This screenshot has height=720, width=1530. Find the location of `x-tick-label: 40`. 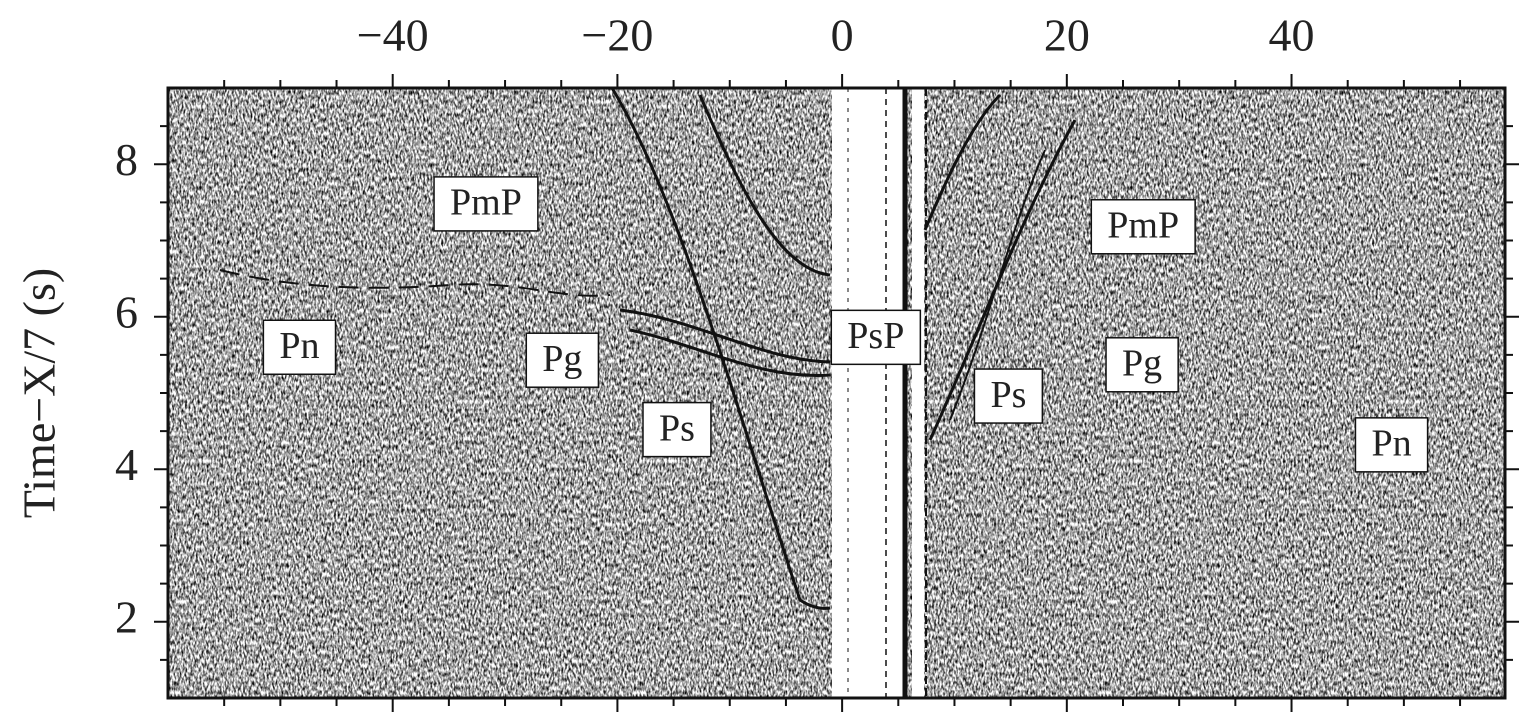

x-tick-label: 40 is located at coordinates (1292, 35).